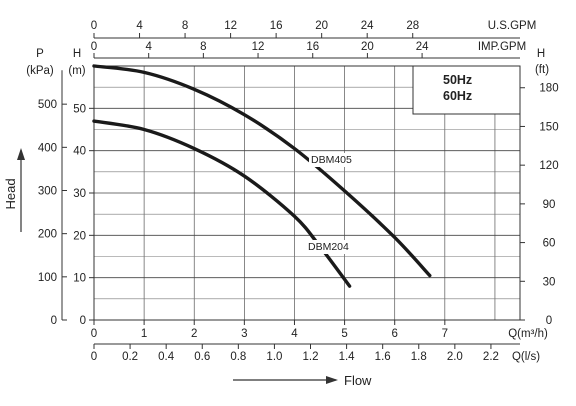 The height and width of the screenshot is (406, 576). I want to click on kpa-axis-tick-label: 100, so click(47, 278).